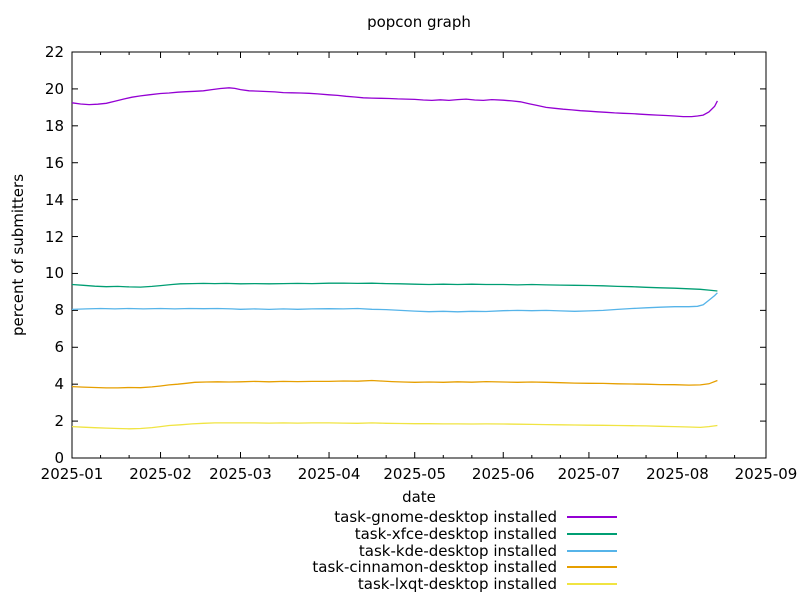  I want to click on x-tick-label: 2025-03, so click(240, 474).